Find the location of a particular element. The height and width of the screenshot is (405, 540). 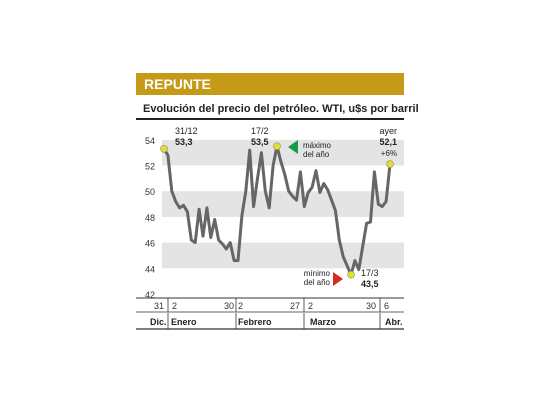

y-tick-label: 46 is located at coordinates (150, 244).